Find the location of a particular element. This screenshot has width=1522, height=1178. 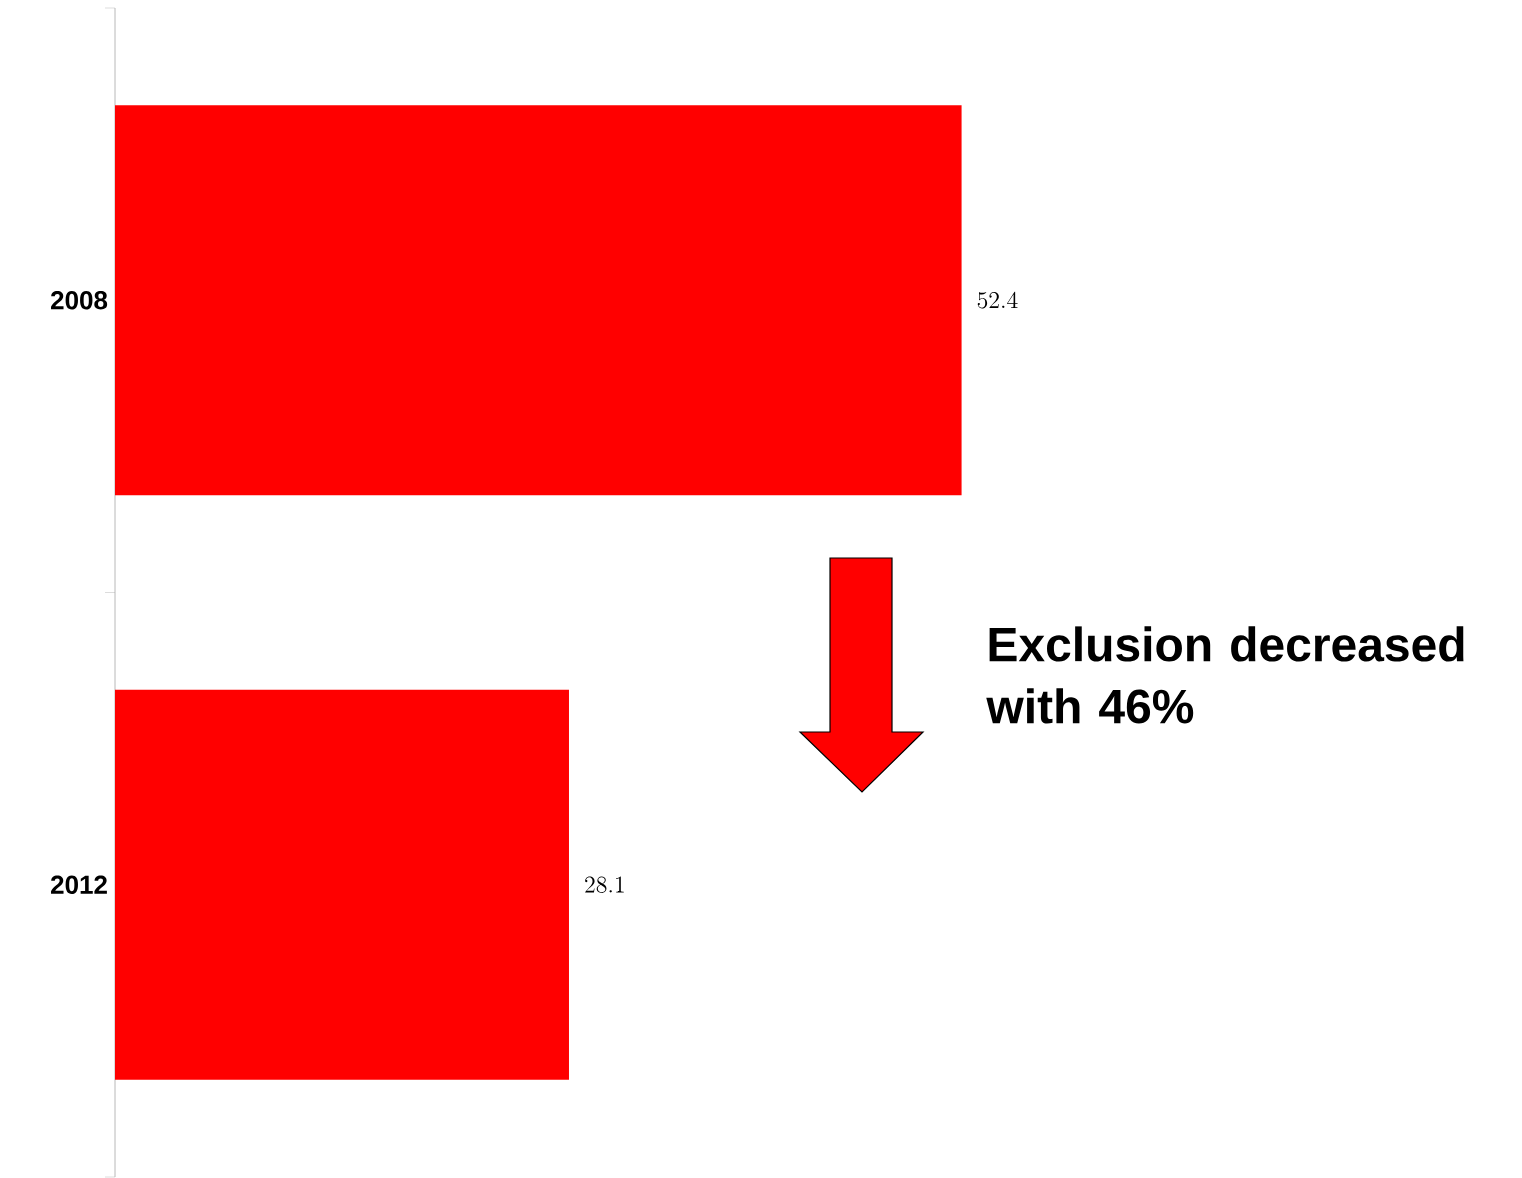

y-tick-label: 2008 is located at coordinates (79, 300).